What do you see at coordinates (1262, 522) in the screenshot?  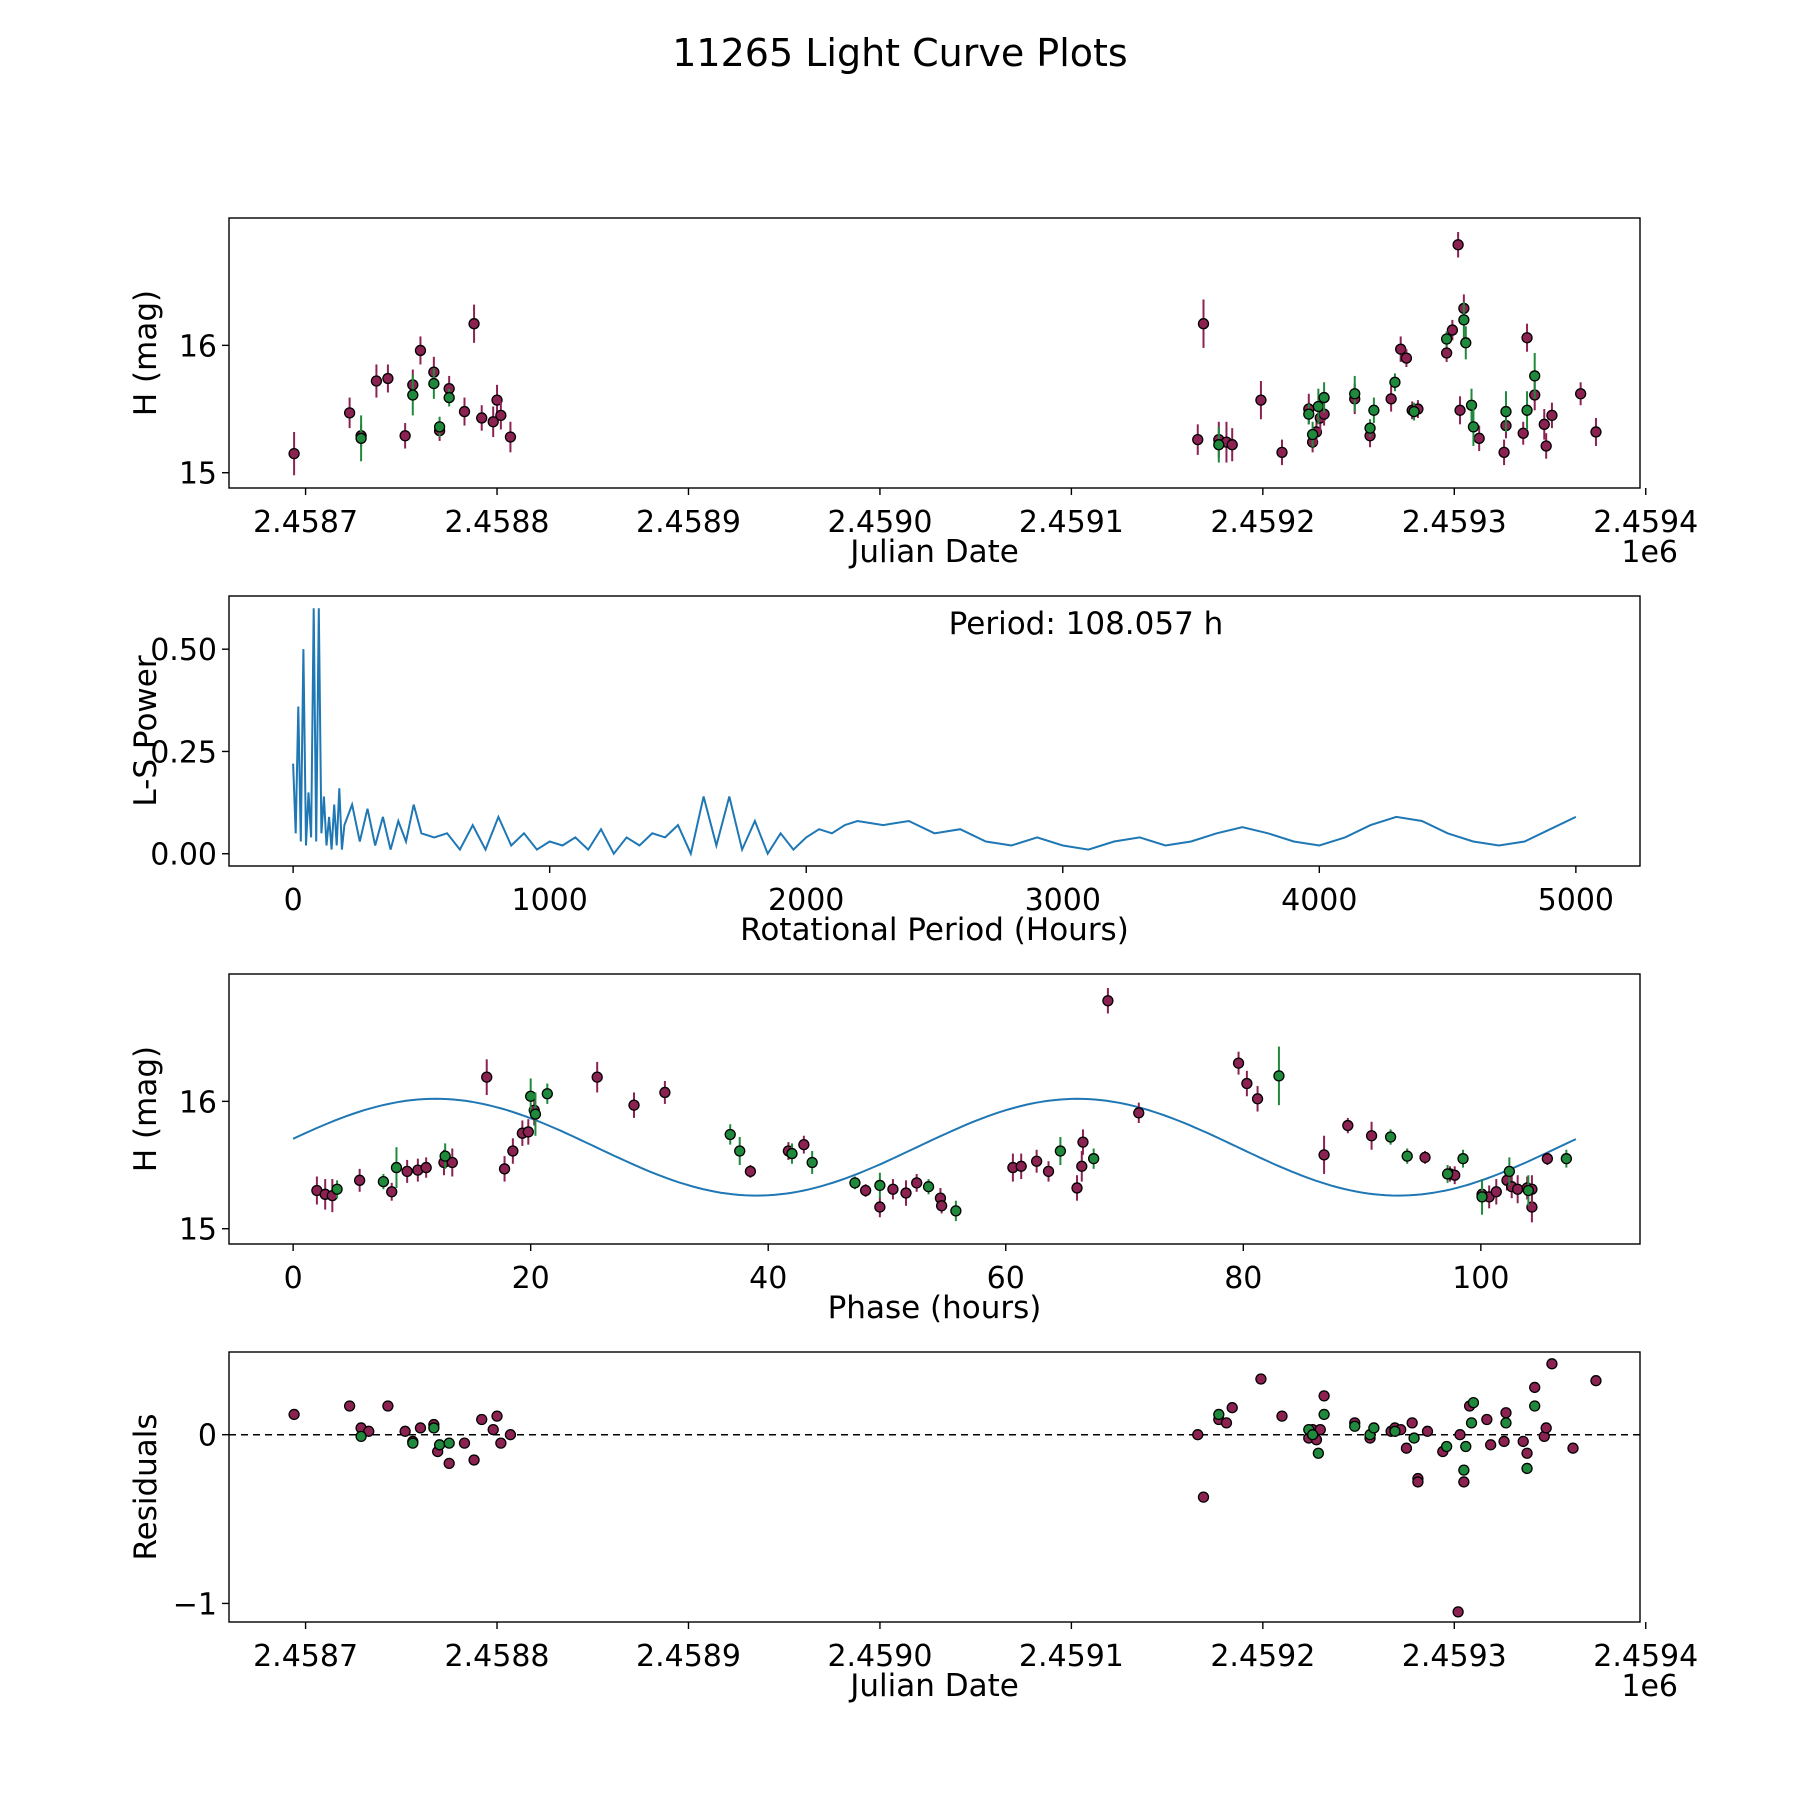 I see `x-tick-label: 2.4592` at bounding box center [1262, 522].